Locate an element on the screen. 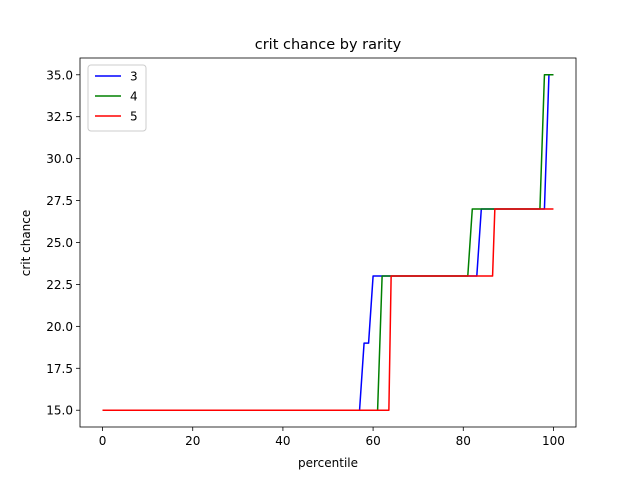  x-tick-label: 100 is located at coordinates (553, 441).